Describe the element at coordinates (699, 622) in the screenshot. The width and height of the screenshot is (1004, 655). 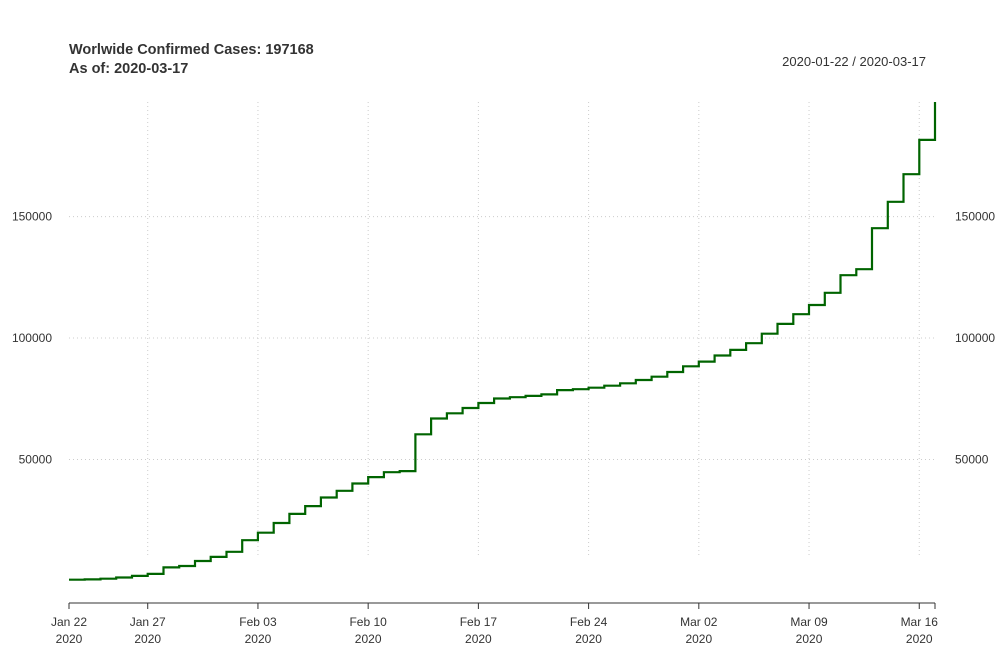
I see `x-tick-label: Mar 02` at that location.